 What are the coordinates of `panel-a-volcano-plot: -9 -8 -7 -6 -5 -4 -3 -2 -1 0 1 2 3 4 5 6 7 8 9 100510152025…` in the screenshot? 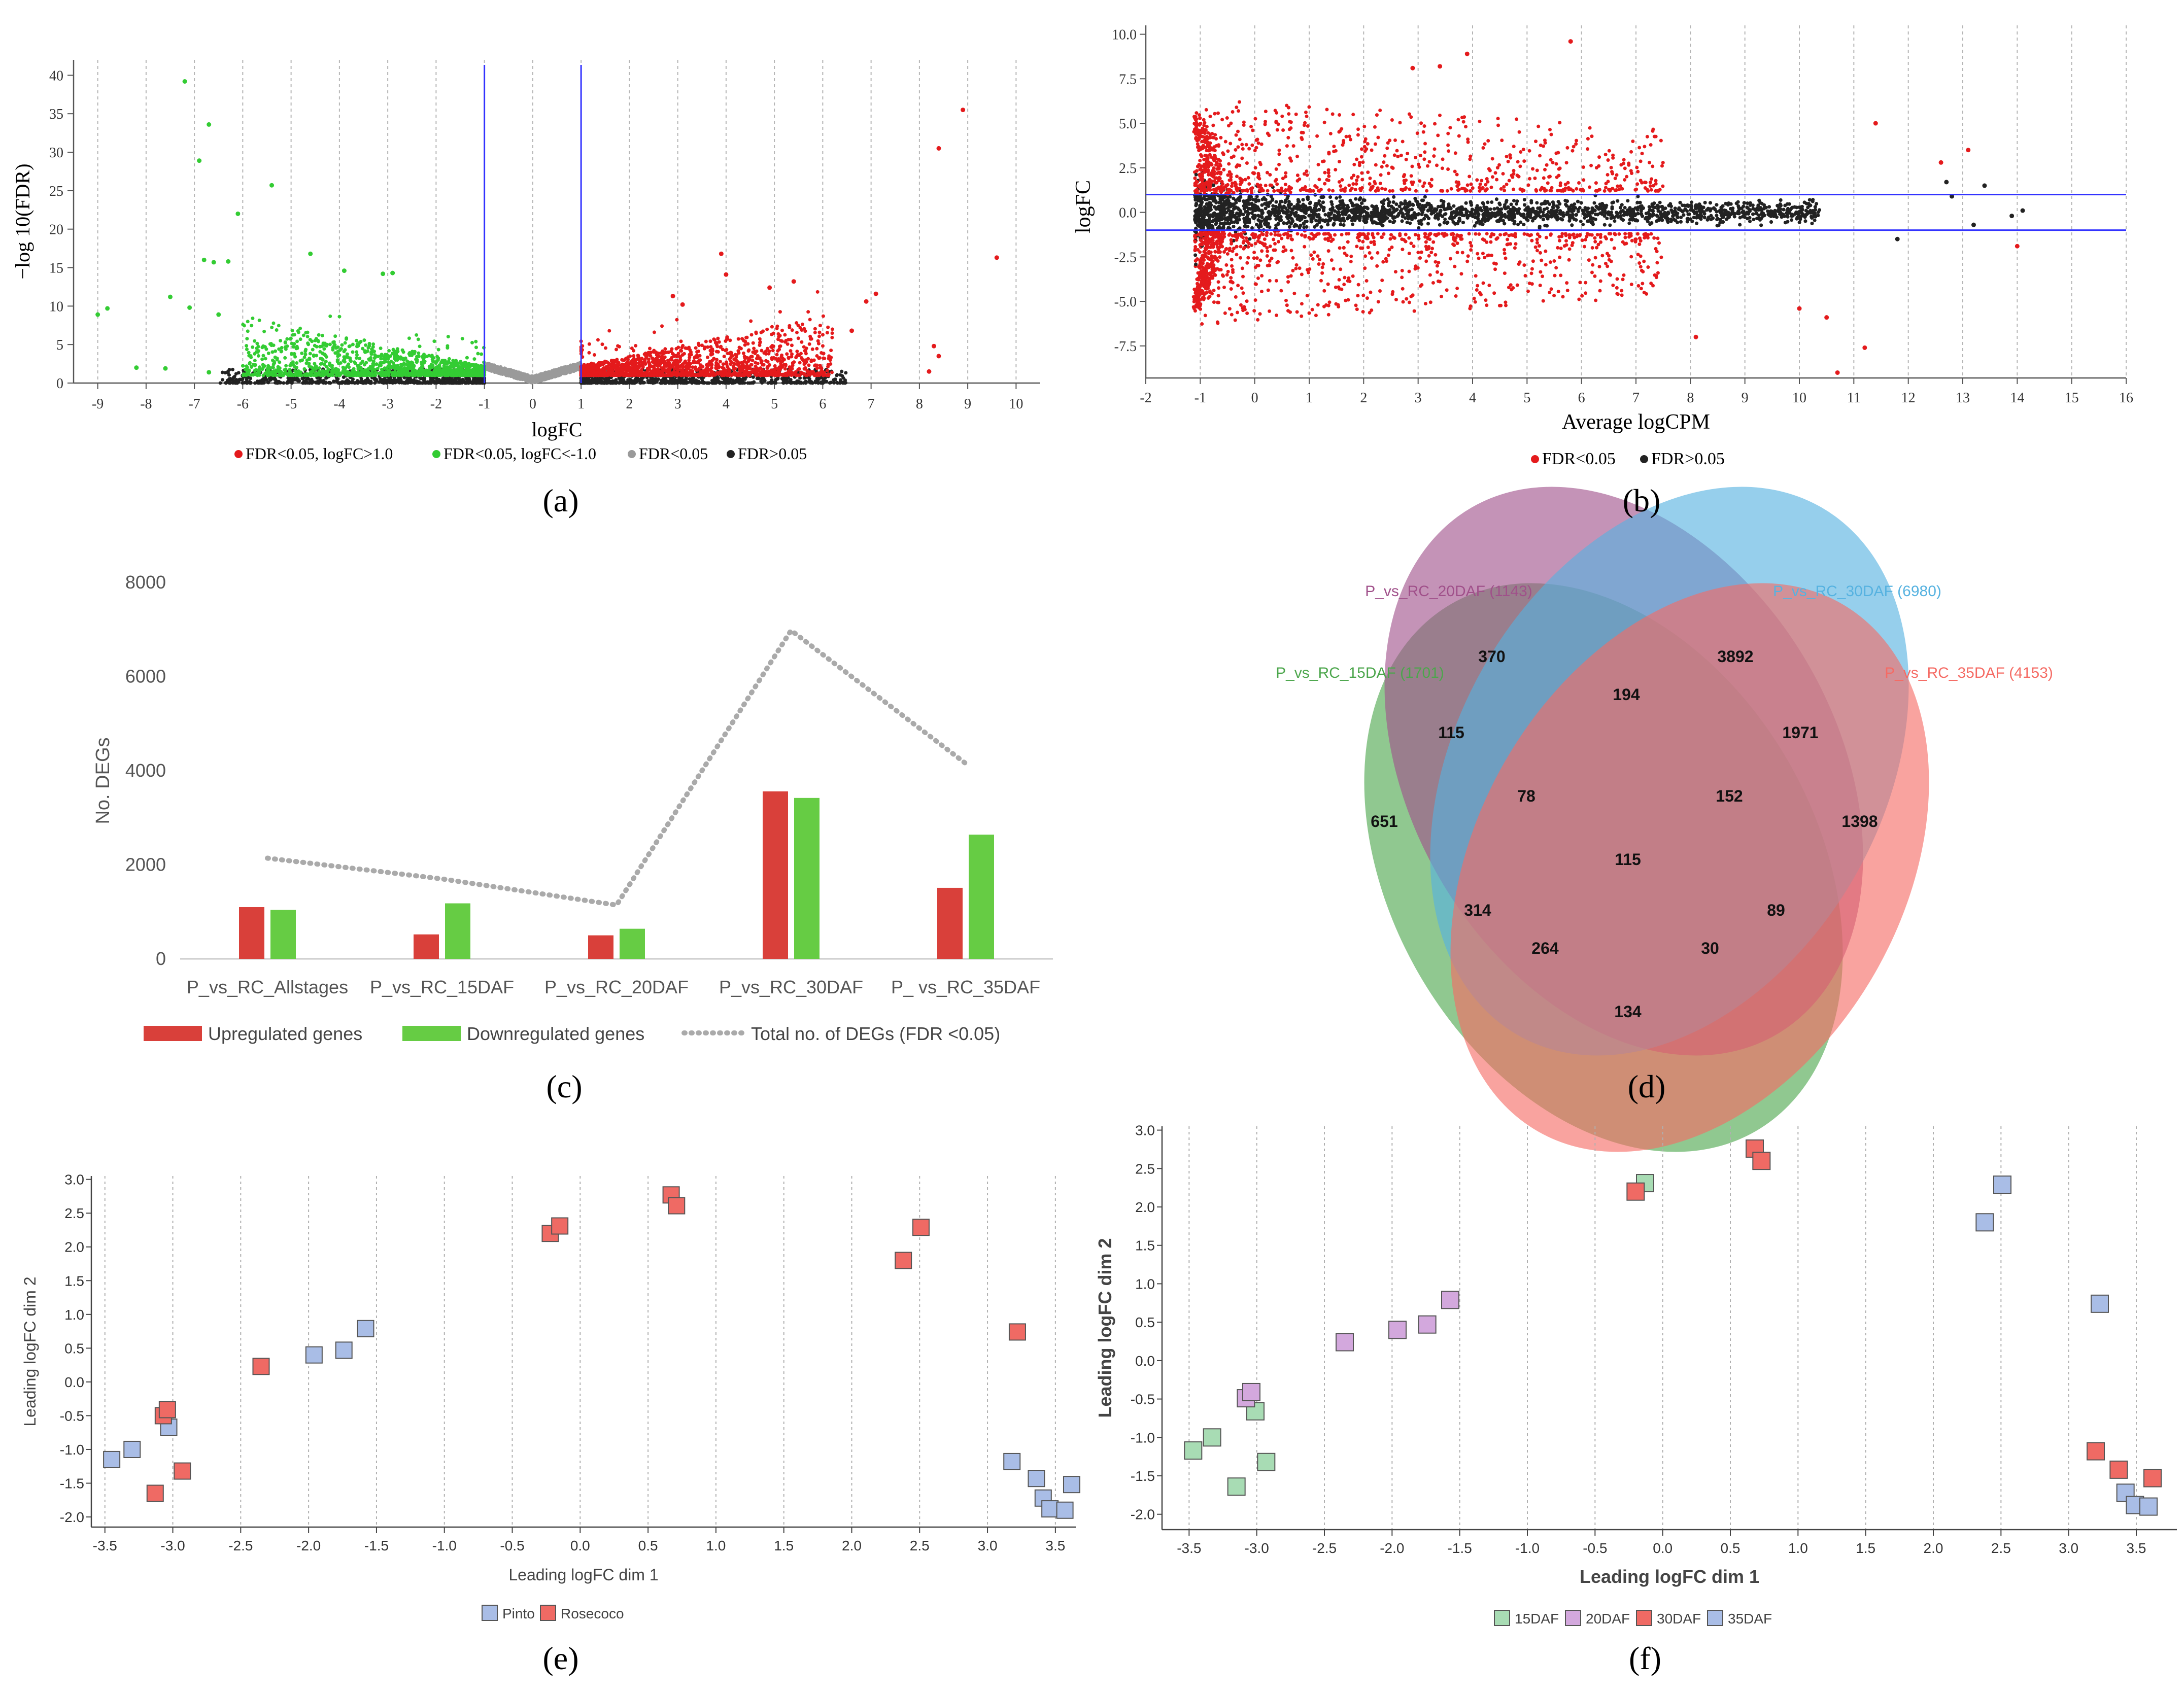 It's located at (526, 261).